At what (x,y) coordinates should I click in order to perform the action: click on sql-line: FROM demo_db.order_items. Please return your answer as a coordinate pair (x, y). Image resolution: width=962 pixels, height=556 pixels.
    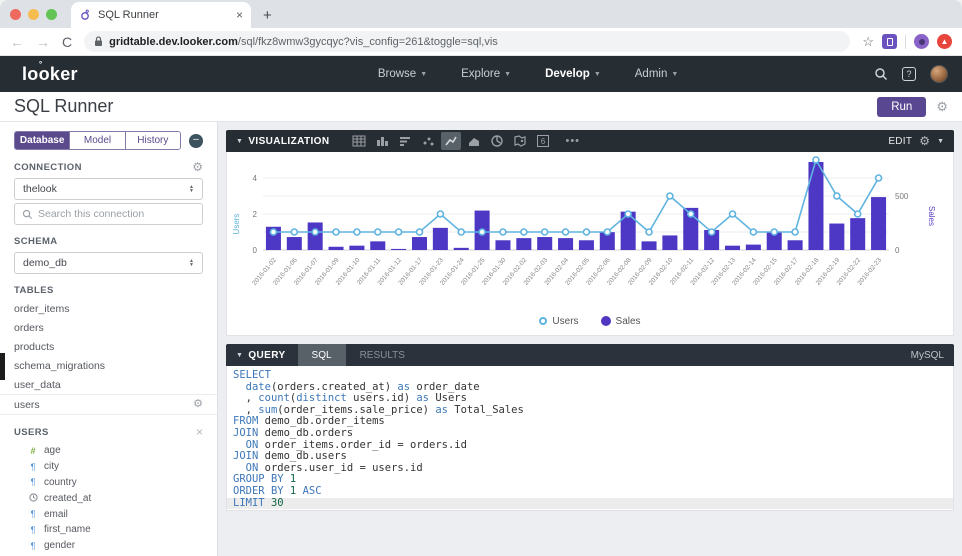
    Looking at the image, I should click on (309, 421).